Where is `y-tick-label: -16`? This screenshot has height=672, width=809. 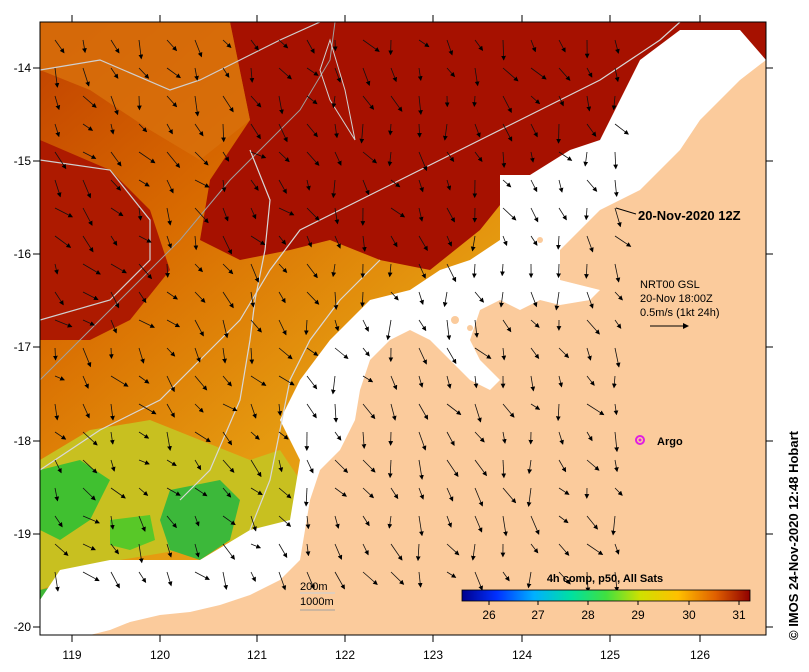 y-tick-label: -16 is located at coordinates (23, 254).